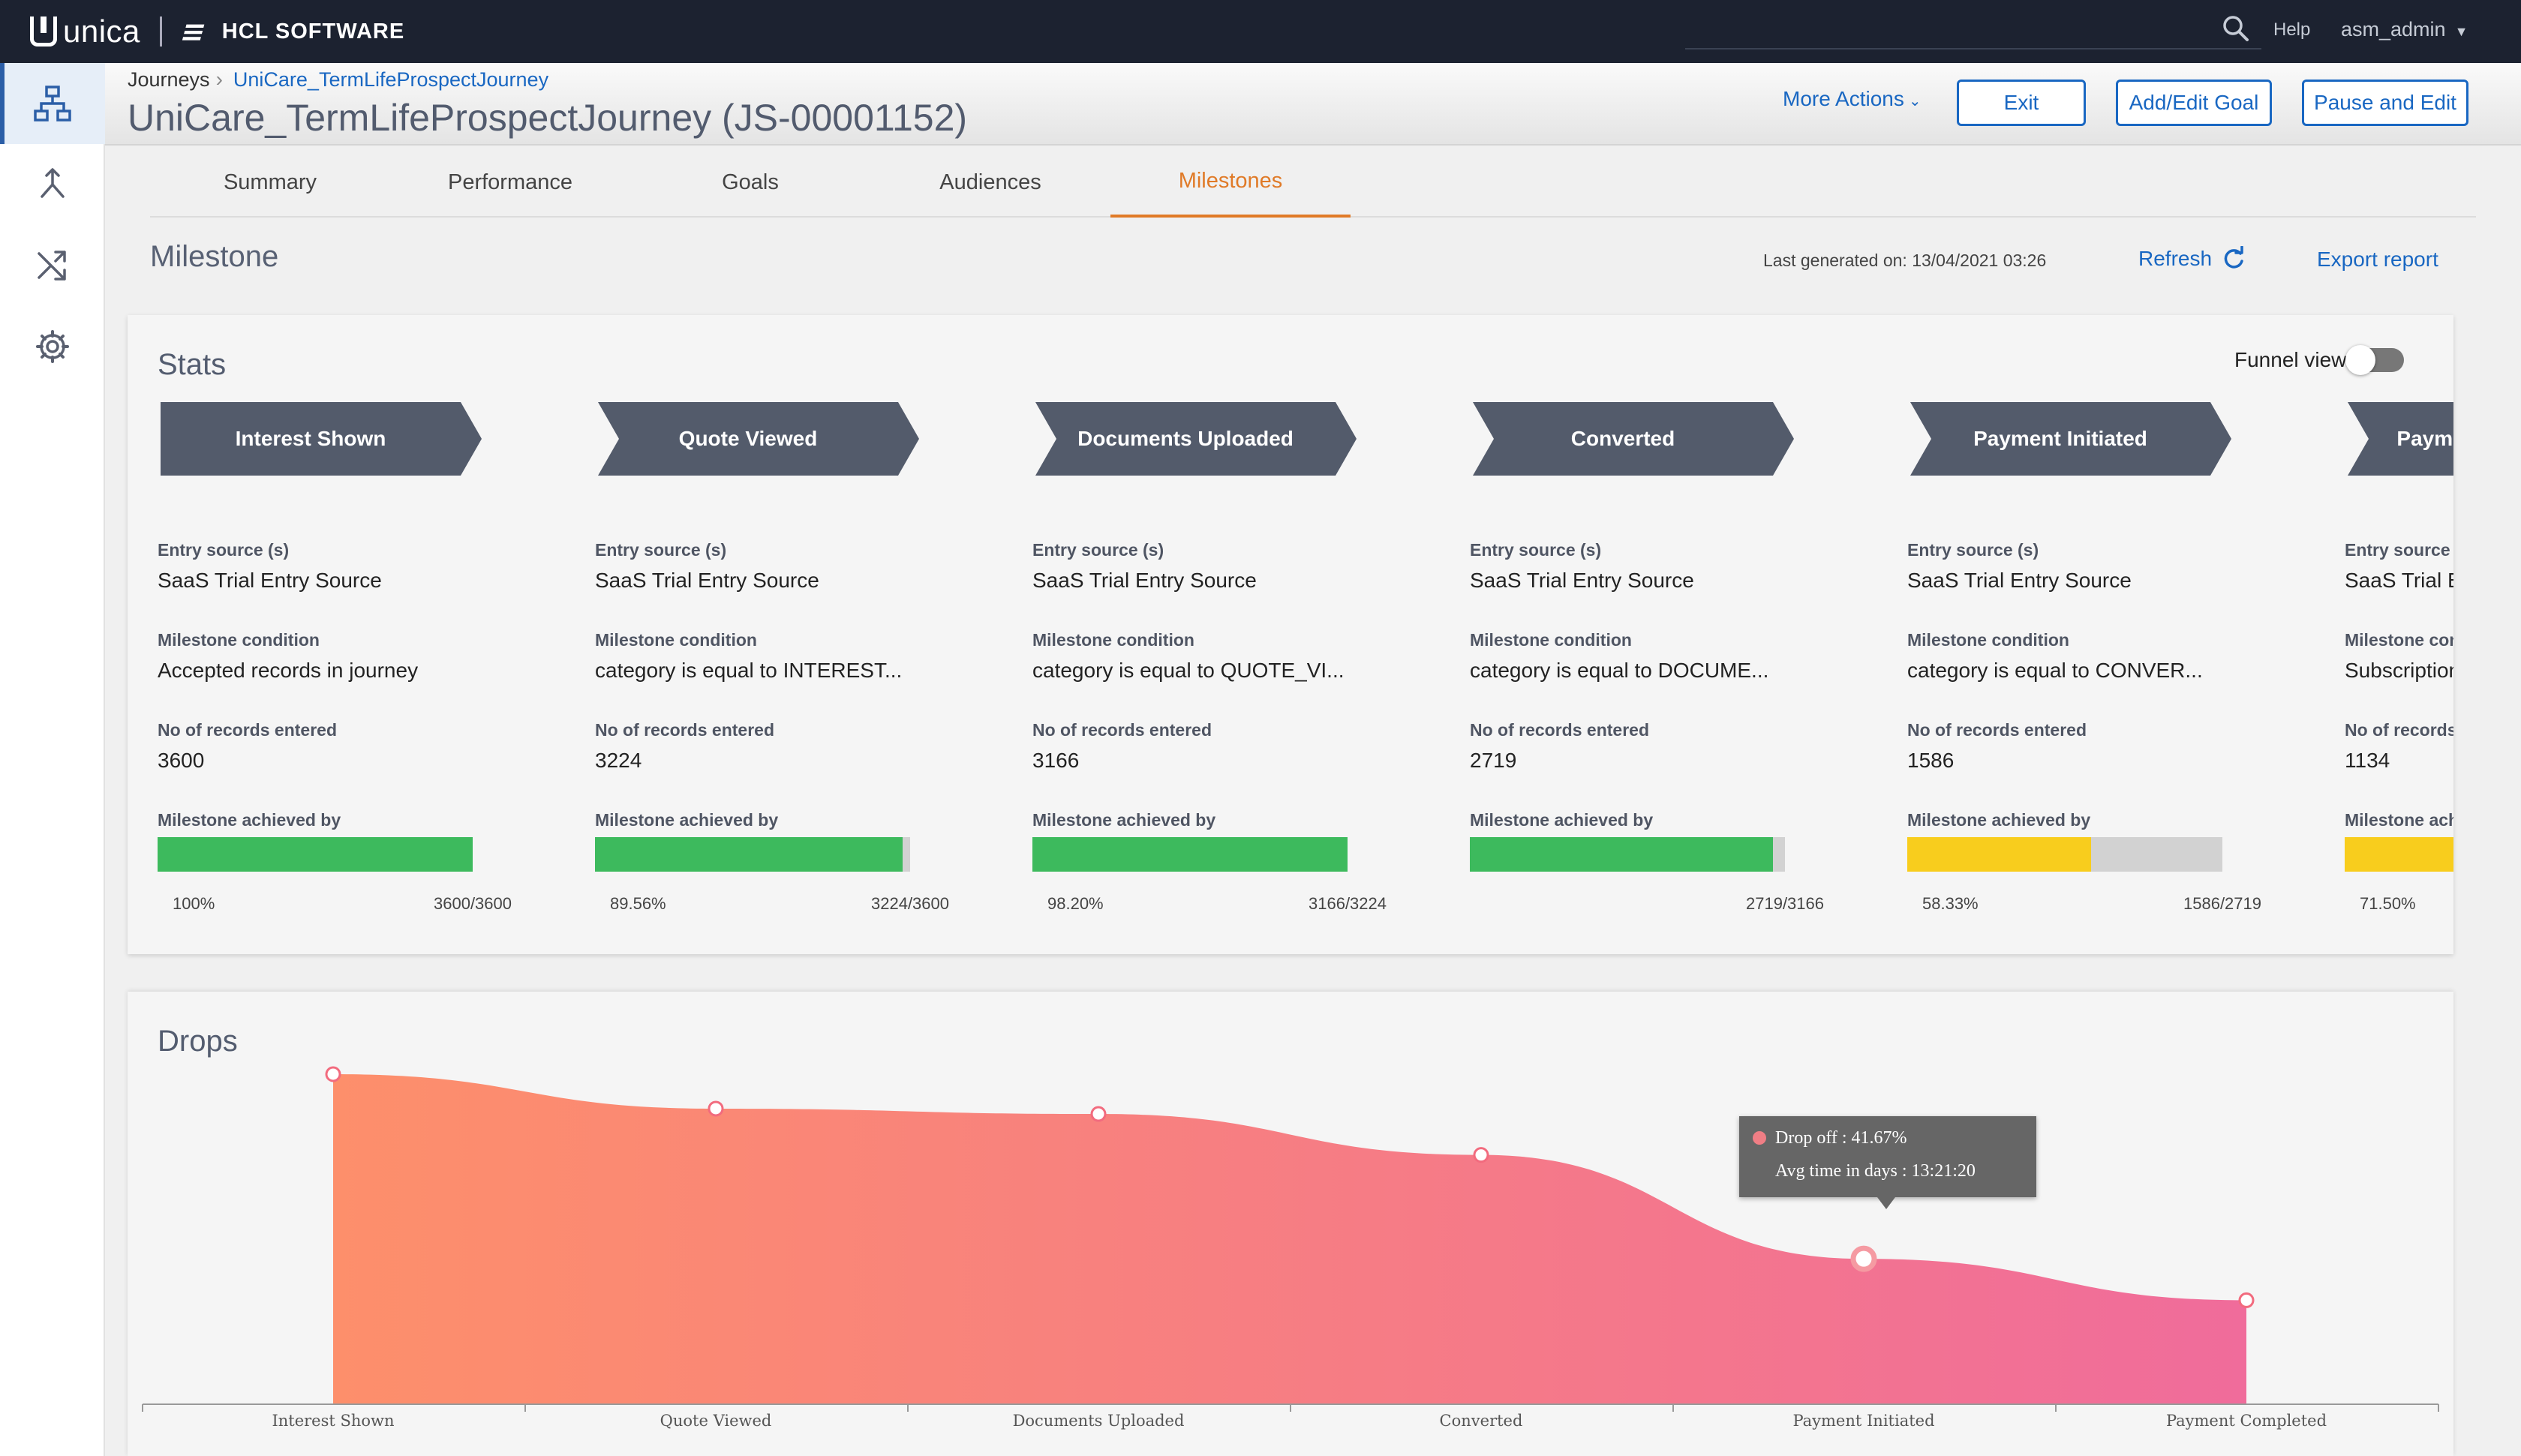  I want to click on achieved-percent: 98.20%, so click(1075, 903).